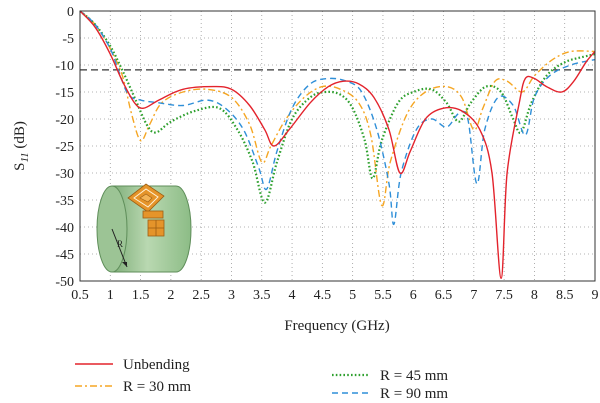 This screenshot has height=403, width=600. Describe the element at coordinates (124, 264) in the screenshot. I see `radius-arrow-head` at that location.